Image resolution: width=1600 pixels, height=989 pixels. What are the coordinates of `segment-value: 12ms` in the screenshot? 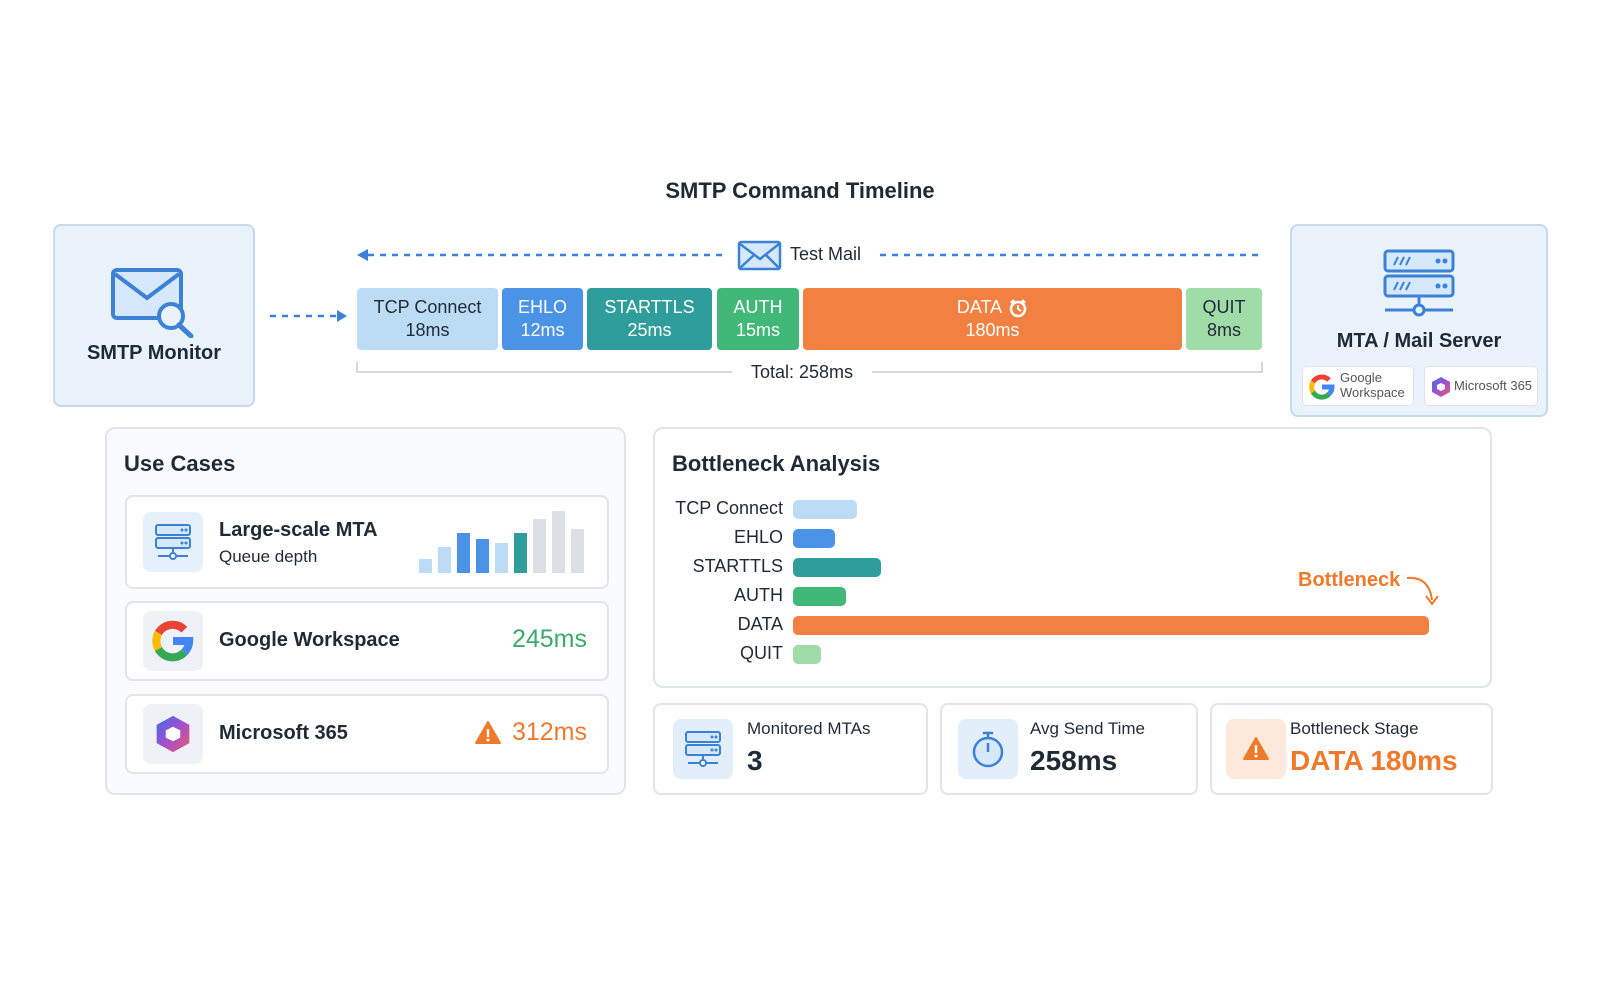 It's located at (542, 330).